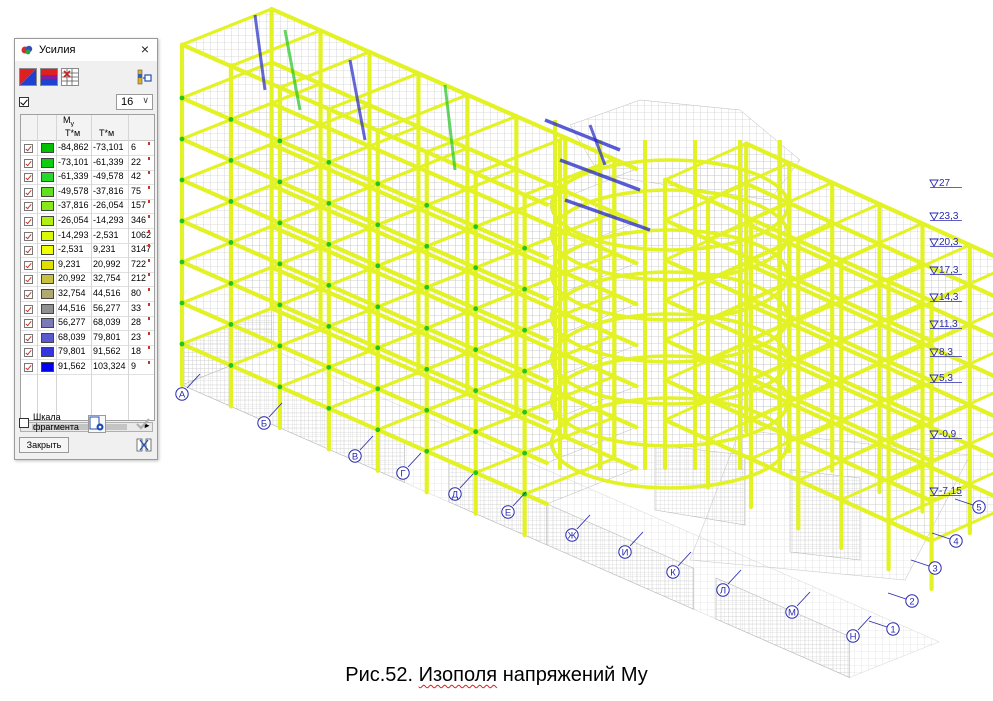 The width and height of the screenshot is (993, 701). Describe the element at coordinates (87, 280) in the screenshot. I see `legend-row: 20,992 32,754 212` at that location.